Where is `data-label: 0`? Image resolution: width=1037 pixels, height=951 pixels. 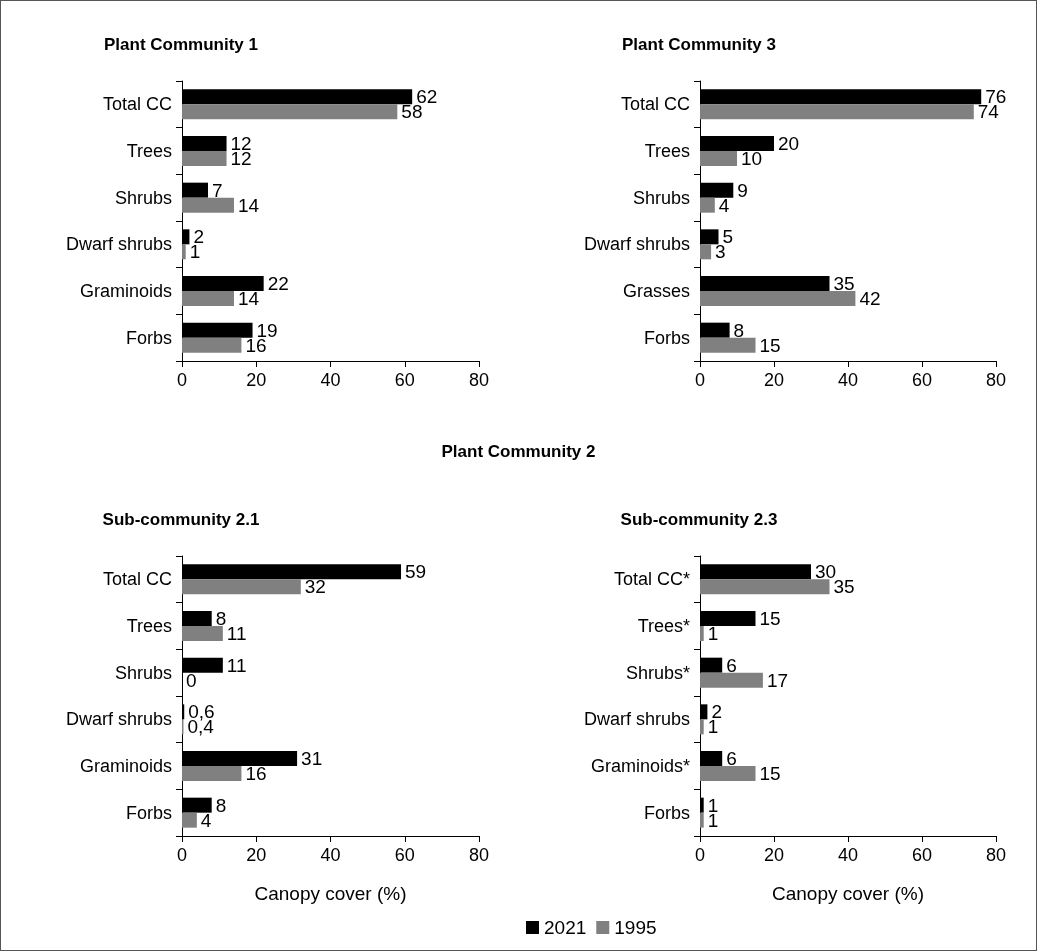
data-label: 0 is located at coordinates (191, 680).